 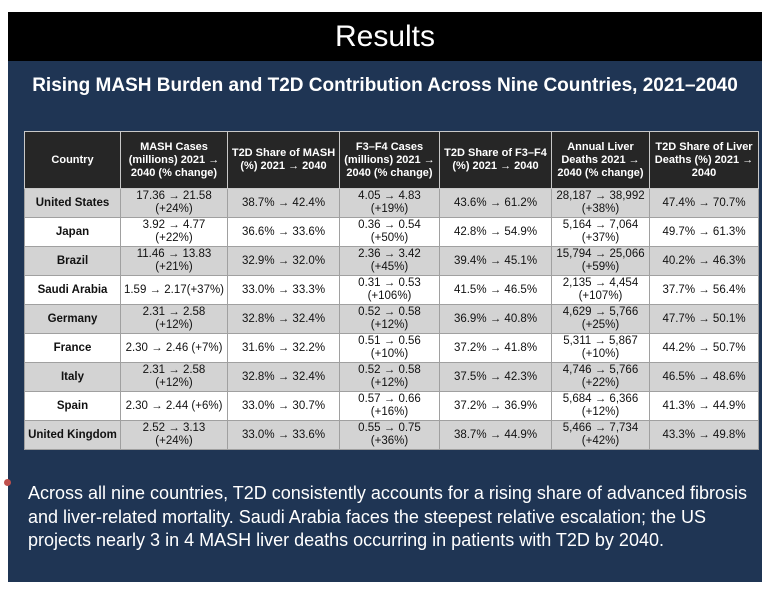 I want to click on country-cell: Brazil, so click(x=72, y=261).